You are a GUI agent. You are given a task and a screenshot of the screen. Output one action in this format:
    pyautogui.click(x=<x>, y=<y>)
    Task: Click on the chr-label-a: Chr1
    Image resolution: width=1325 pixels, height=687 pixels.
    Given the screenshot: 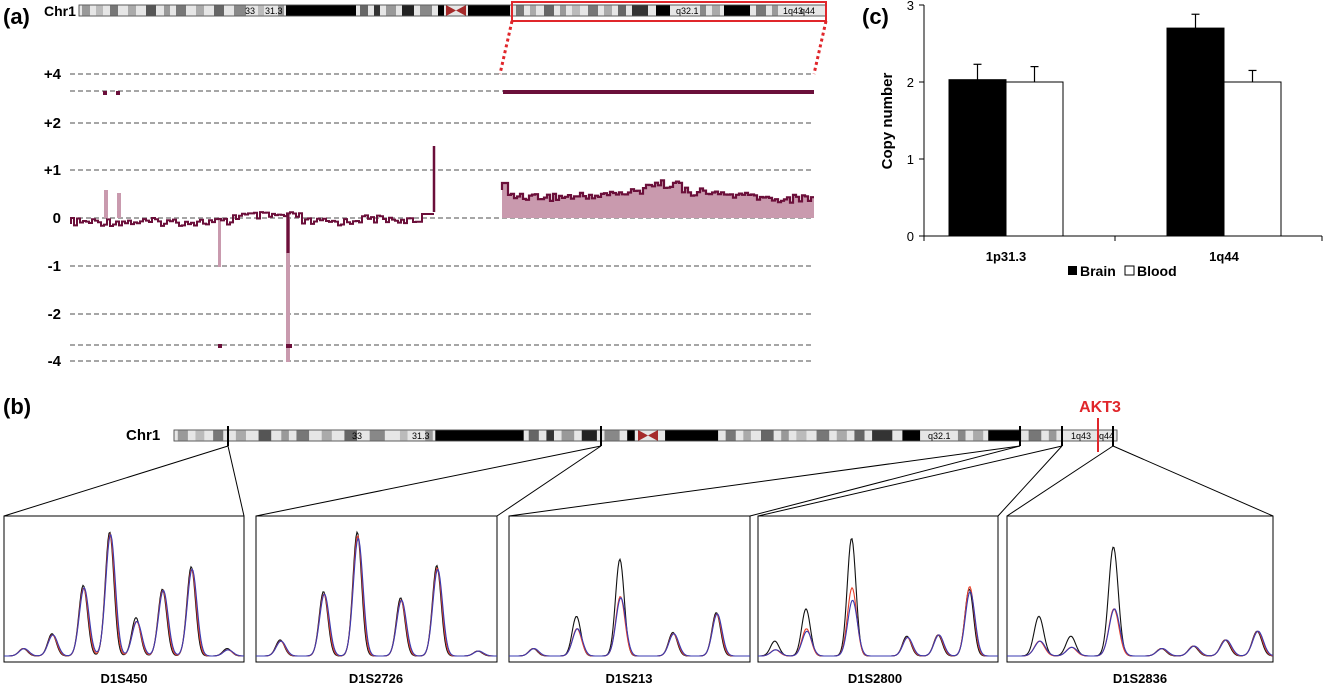 What is the action you would take?
    pyautogui.click(x=60, y=11)
    